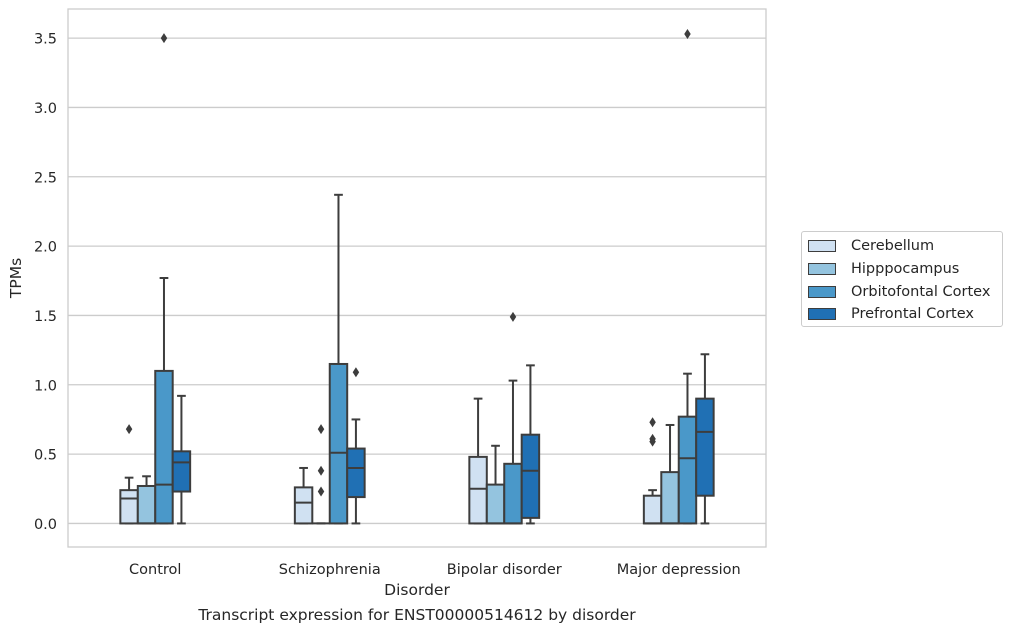 The image size is (1014, 634). I want to click on legend-item: Hipppocampus, so click(905, 269).